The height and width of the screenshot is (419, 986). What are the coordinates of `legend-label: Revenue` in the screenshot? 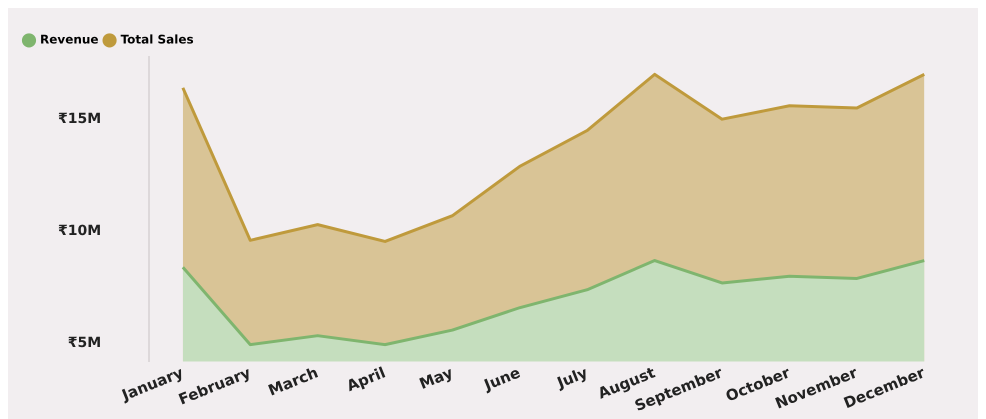 It's located at (69, 39).